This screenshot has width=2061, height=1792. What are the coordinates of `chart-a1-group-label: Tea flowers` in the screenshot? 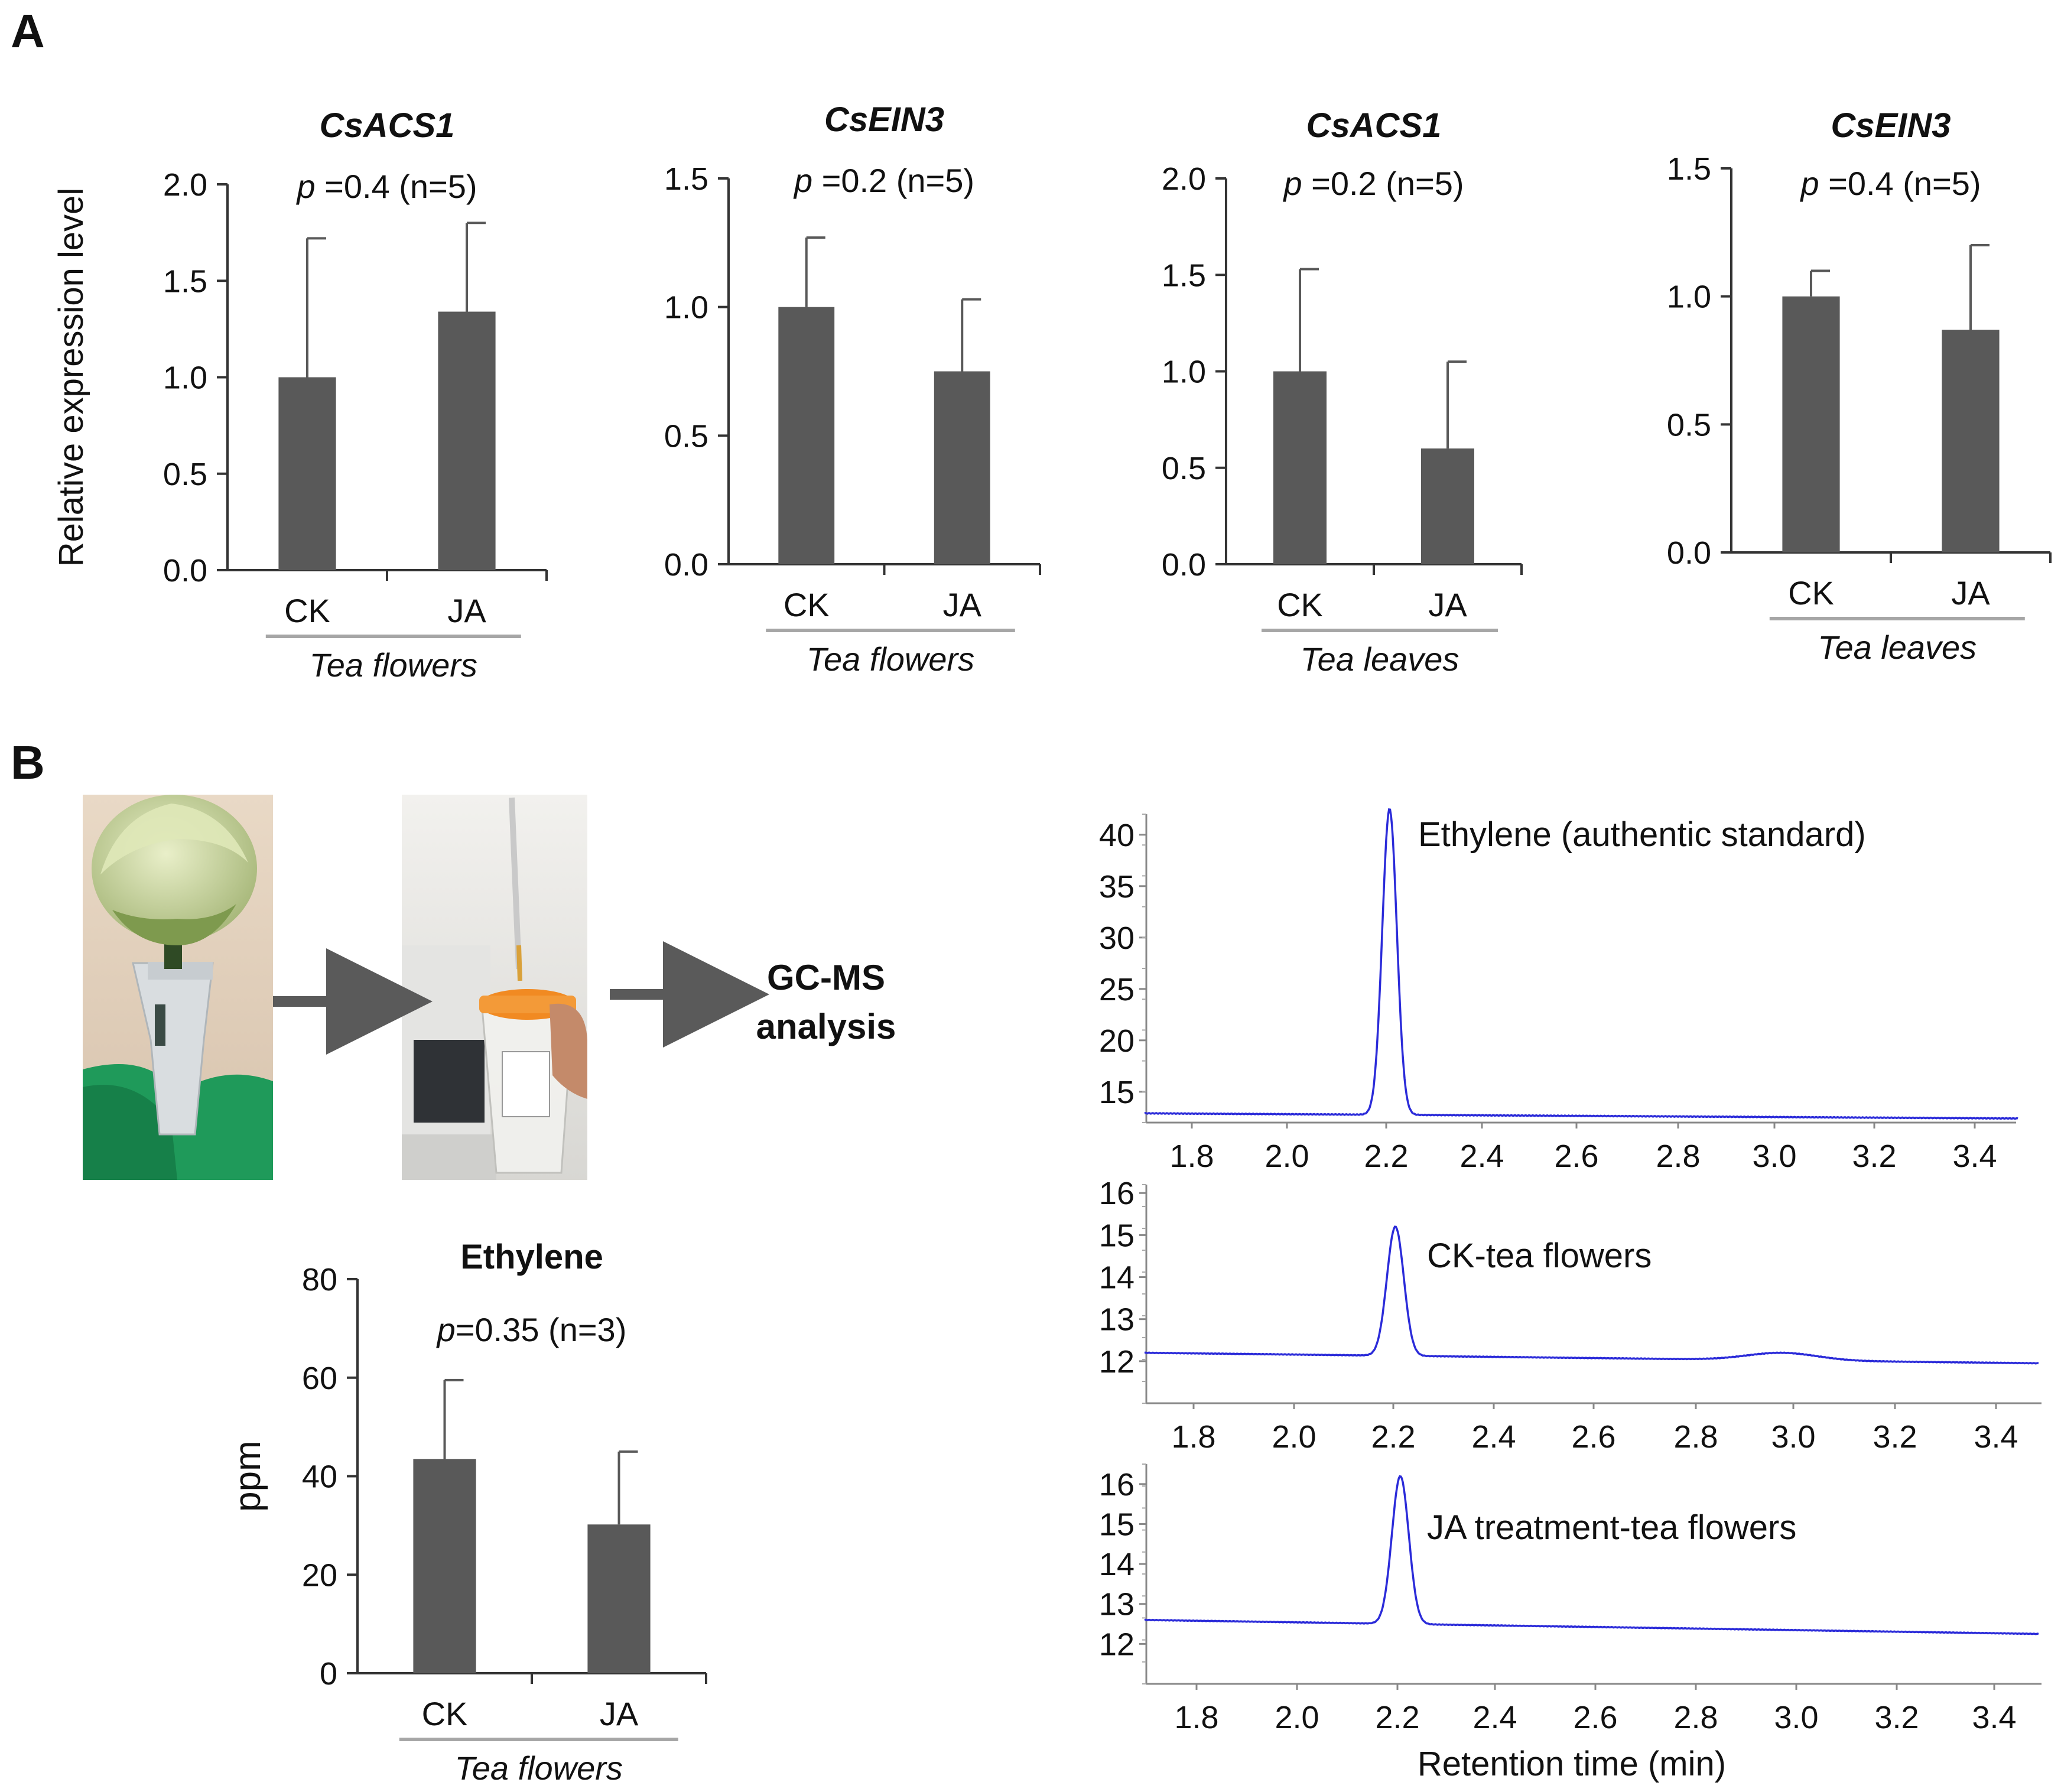 It's located at (393, 665).